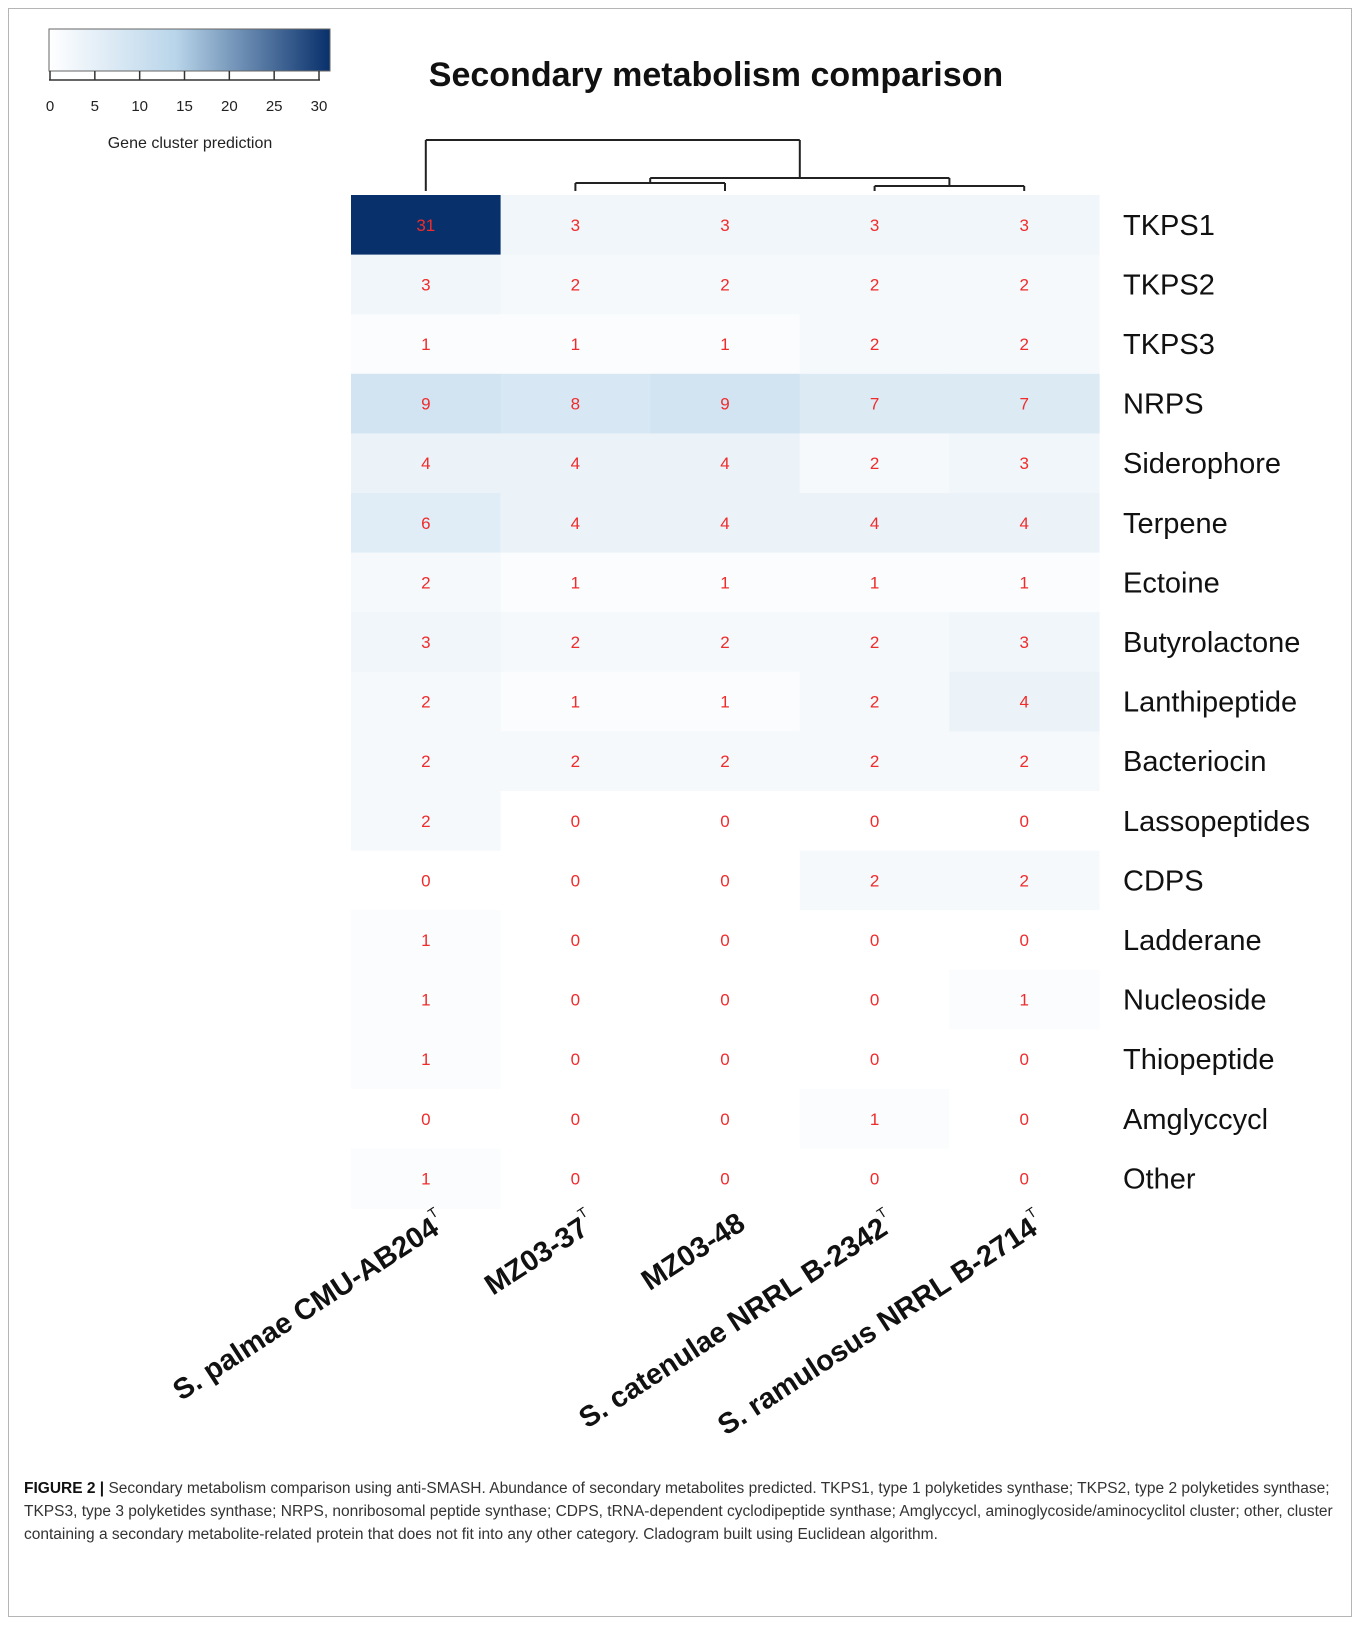 The height and width of the screenshot is (1625, 1360). Describe the element at coordinates (539, 1252) in the screenshot. I see `column-label: MZ03-37T` at that location.